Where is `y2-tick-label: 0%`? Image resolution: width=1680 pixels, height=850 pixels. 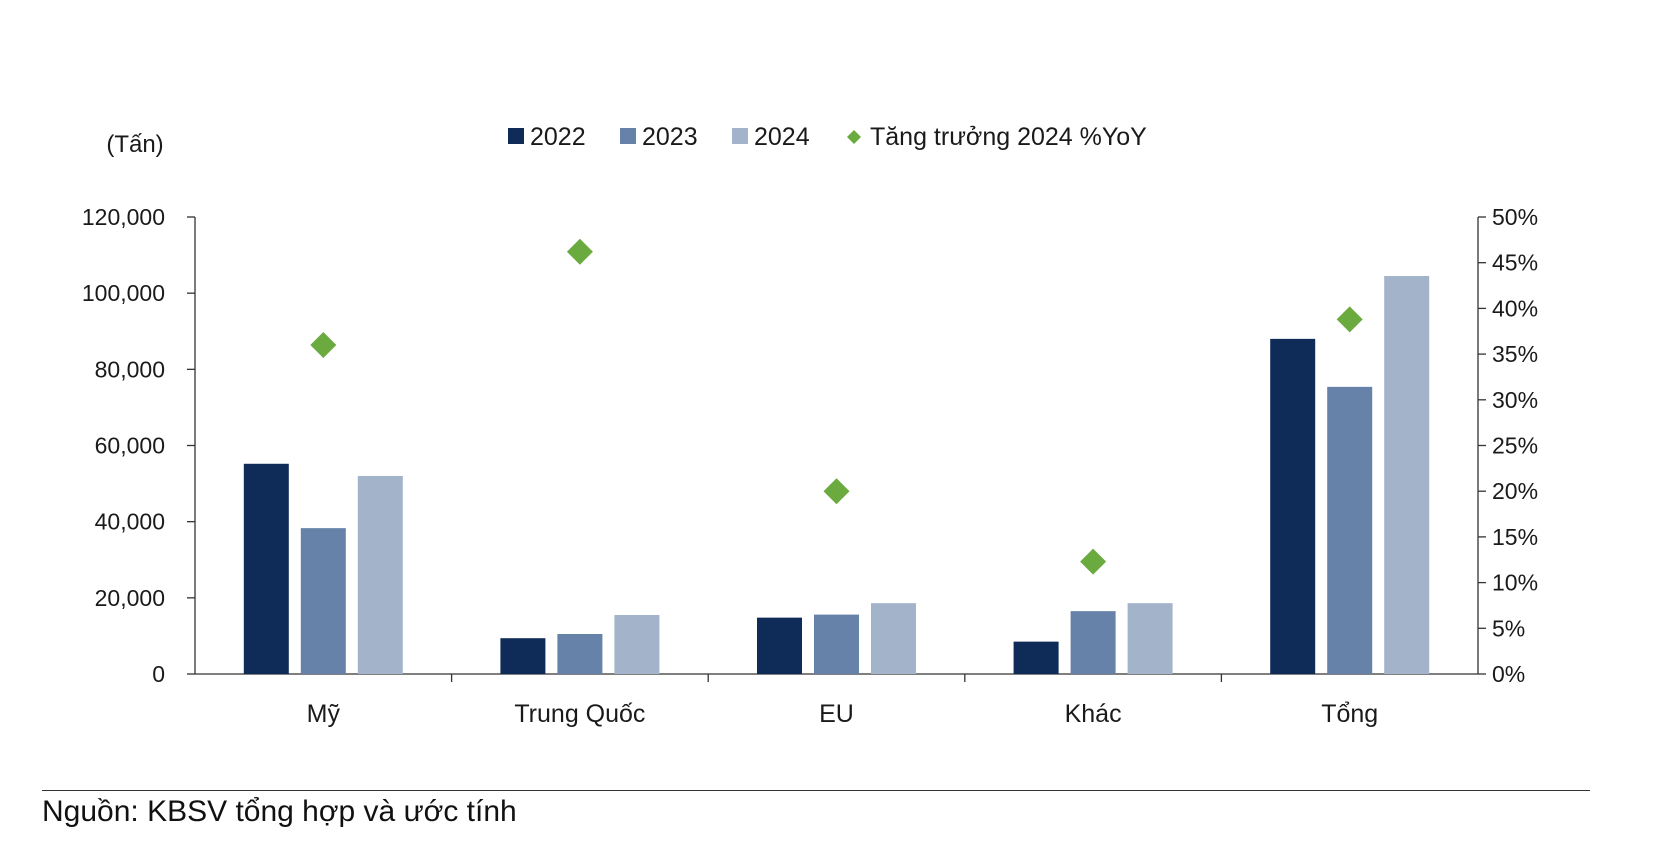 y2-tick-label: 0% is located at coordinates (1508, 674).